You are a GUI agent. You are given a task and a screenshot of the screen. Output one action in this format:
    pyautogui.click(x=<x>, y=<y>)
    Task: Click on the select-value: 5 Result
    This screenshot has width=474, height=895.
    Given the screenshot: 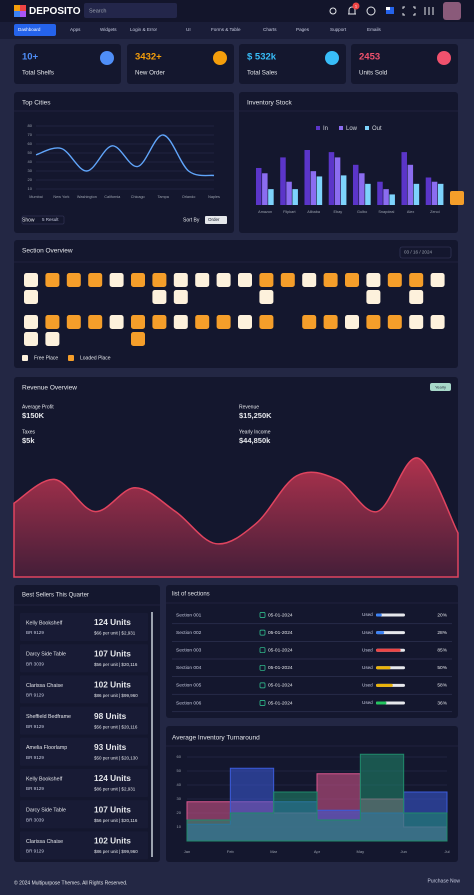 What is the action you would take?
    pyautogui.click(x=50, y=219)
    